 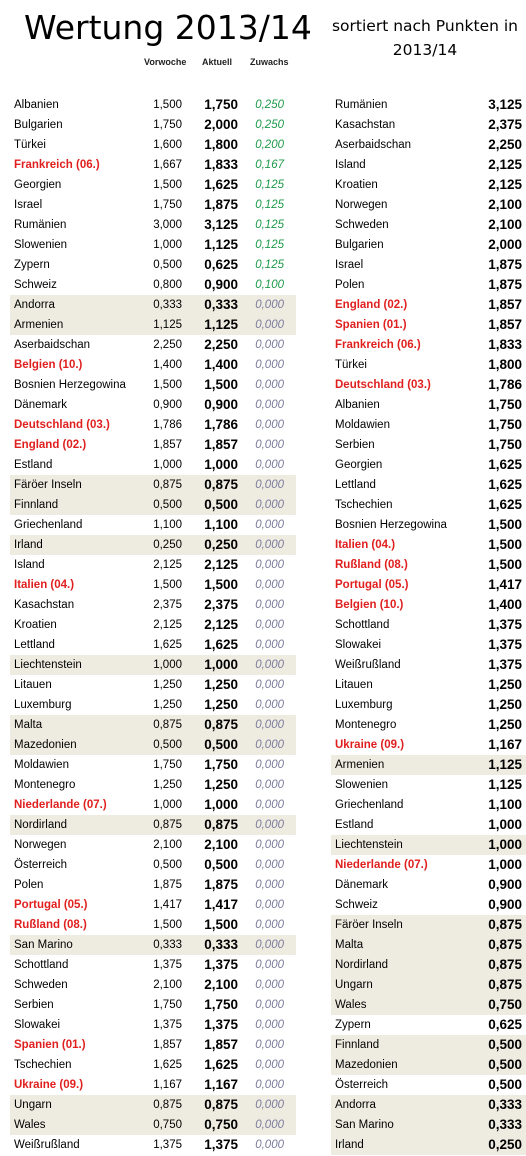 I want to click on vorwoche-value: 0,333, so click(x=167, y=305).